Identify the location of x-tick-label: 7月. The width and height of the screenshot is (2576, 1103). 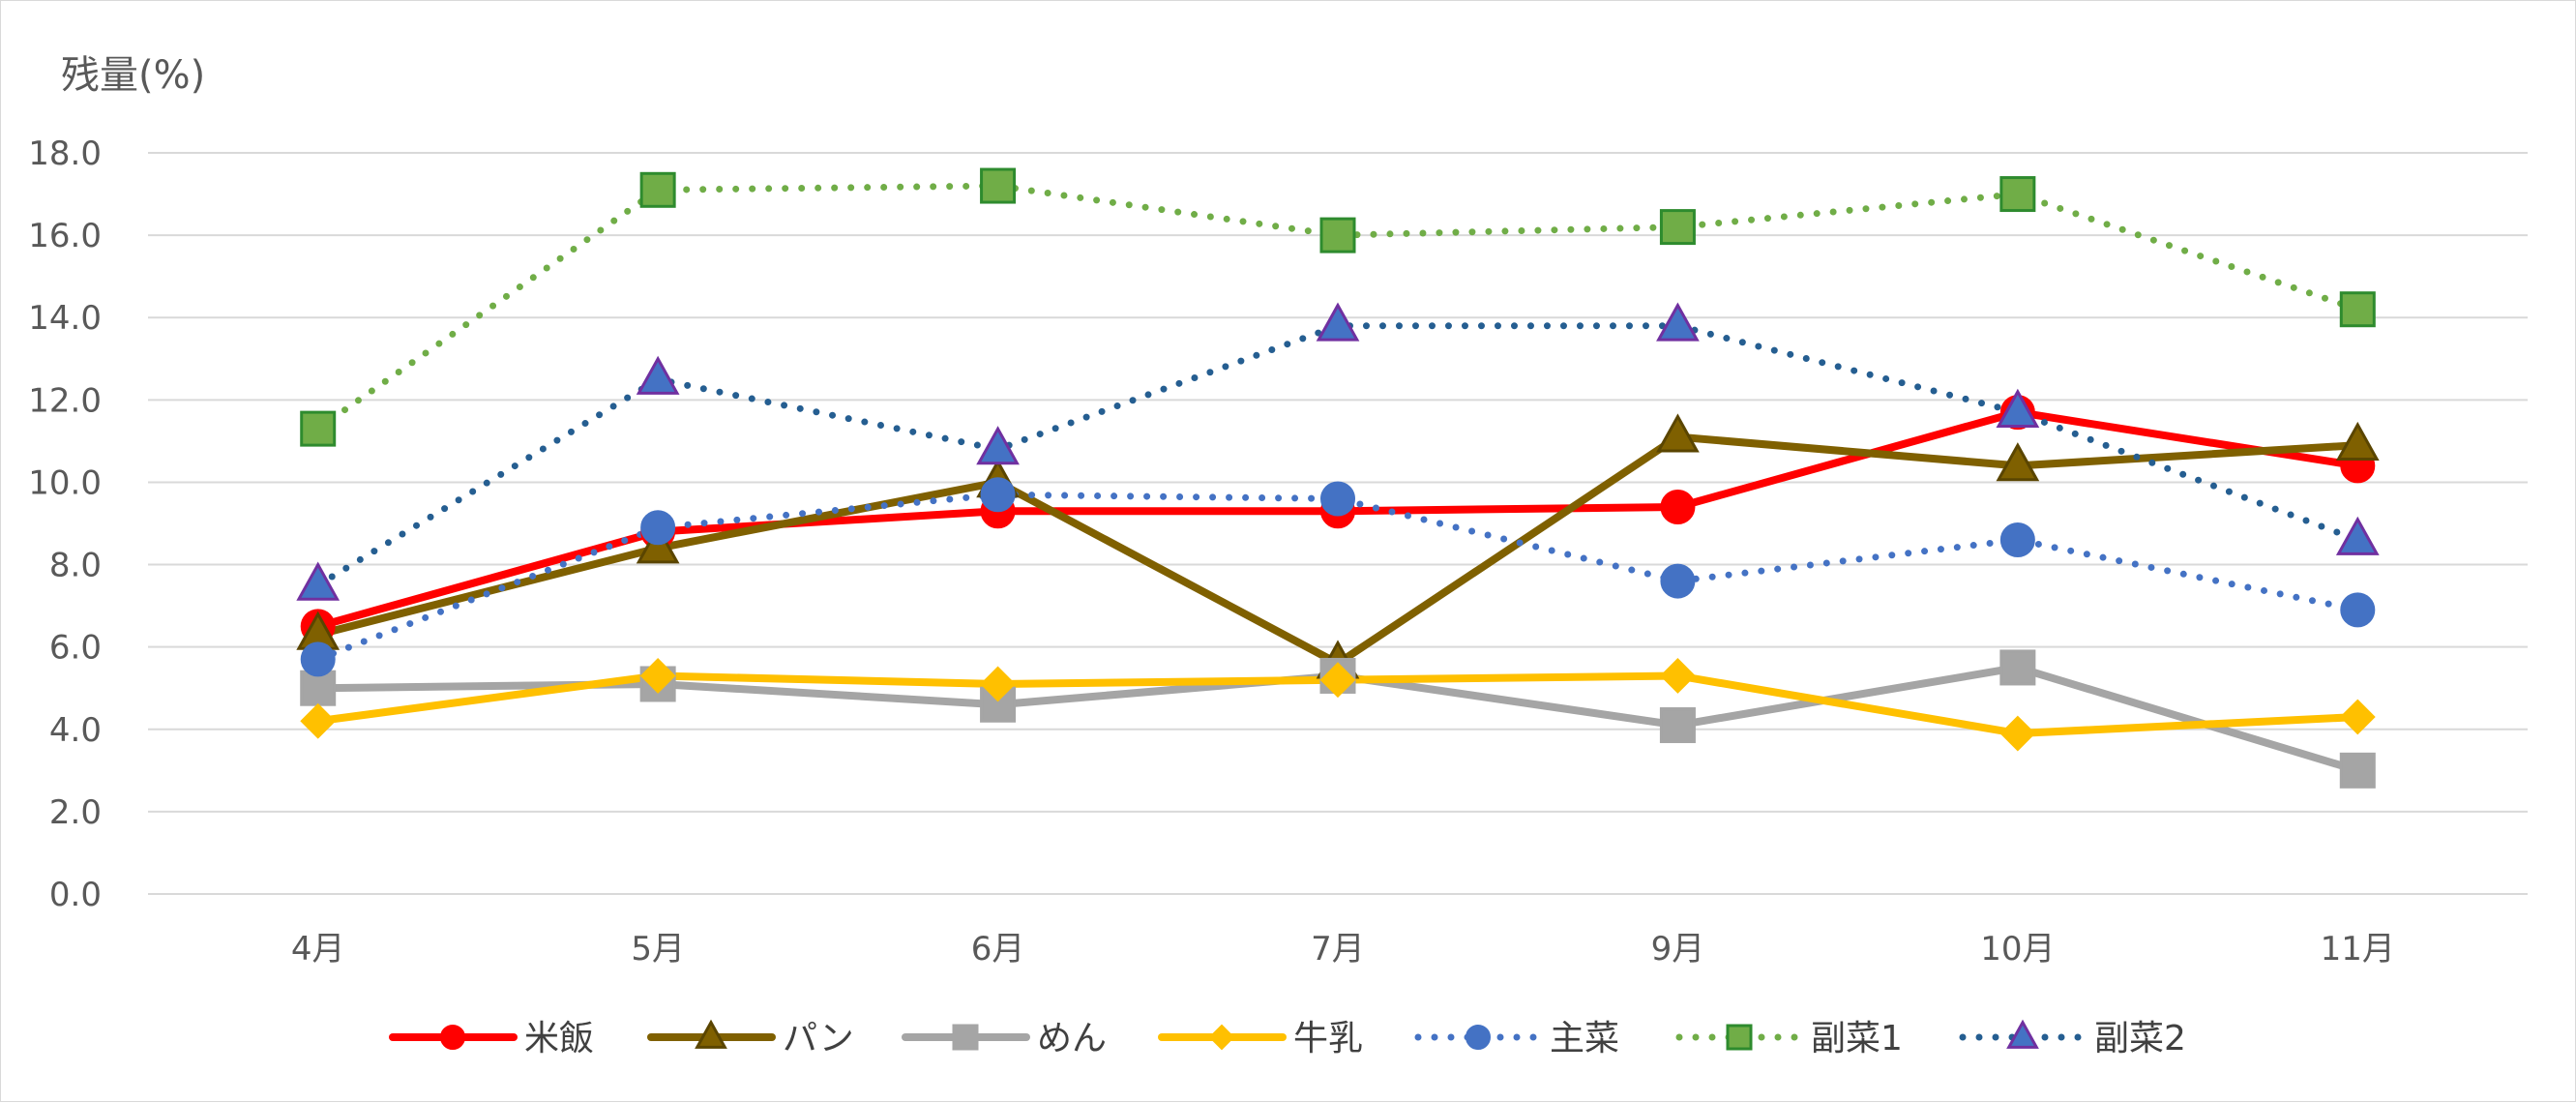
(1338, 950).